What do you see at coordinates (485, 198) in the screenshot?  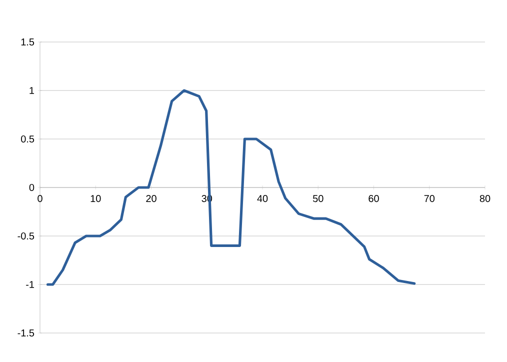 I see `x-tick-label: 80` at bounding box center [485, 198].